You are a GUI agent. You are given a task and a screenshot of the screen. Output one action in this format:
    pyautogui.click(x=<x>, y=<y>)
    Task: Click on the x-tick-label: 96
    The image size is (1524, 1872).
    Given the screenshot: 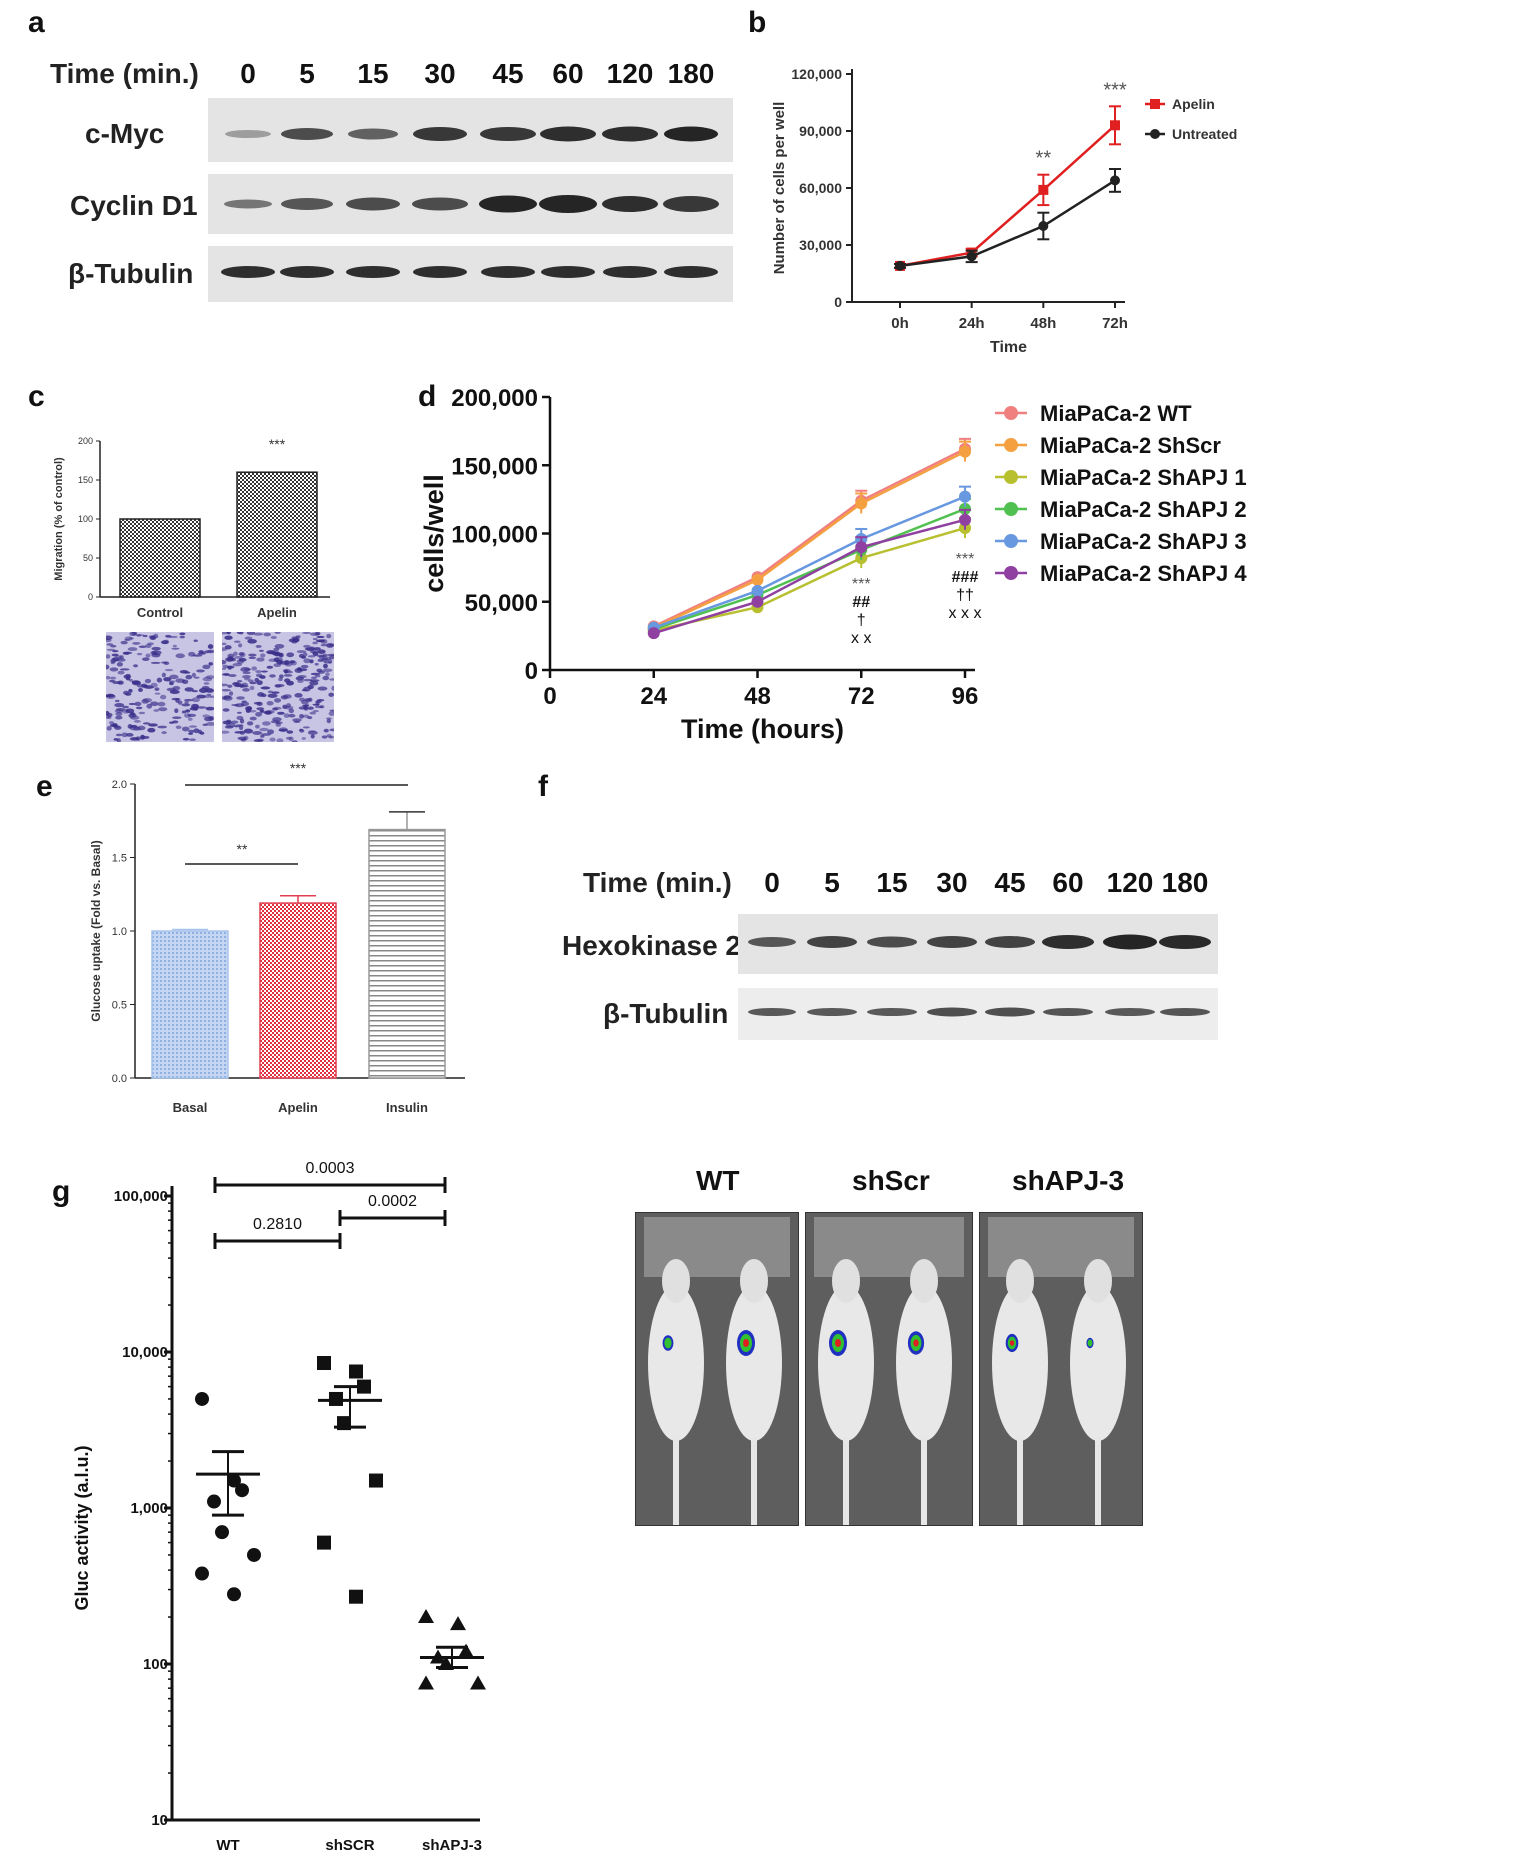 What is the action you would take?
    pyautogui.click(x=965, y=696)
    